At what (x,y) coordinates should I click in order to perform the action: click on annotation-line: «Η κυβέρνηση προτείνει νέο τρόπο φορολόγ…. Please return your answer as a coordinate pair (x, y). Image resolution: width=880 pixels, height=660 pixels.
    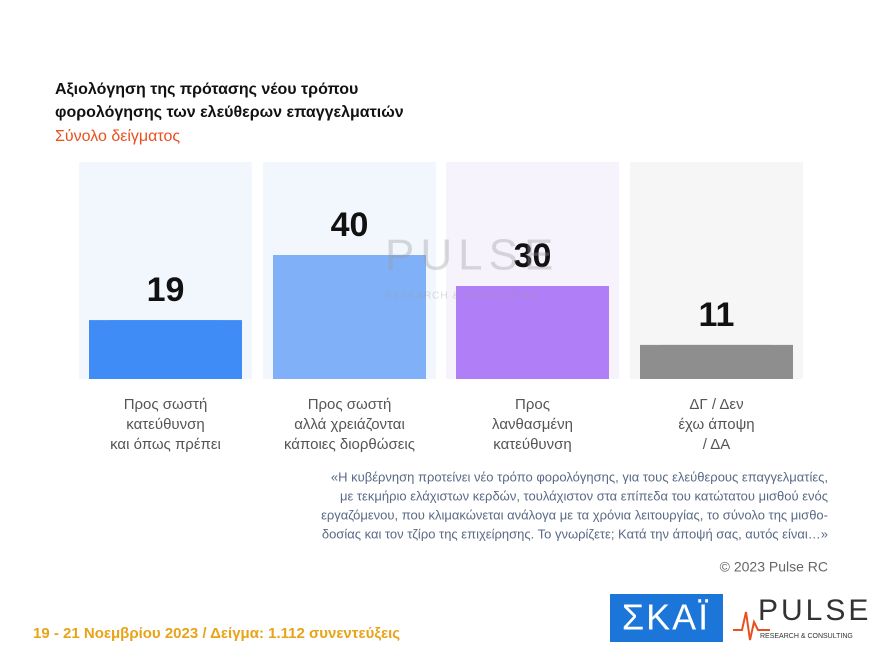
    Looking at the image, I should click on (579, 476).